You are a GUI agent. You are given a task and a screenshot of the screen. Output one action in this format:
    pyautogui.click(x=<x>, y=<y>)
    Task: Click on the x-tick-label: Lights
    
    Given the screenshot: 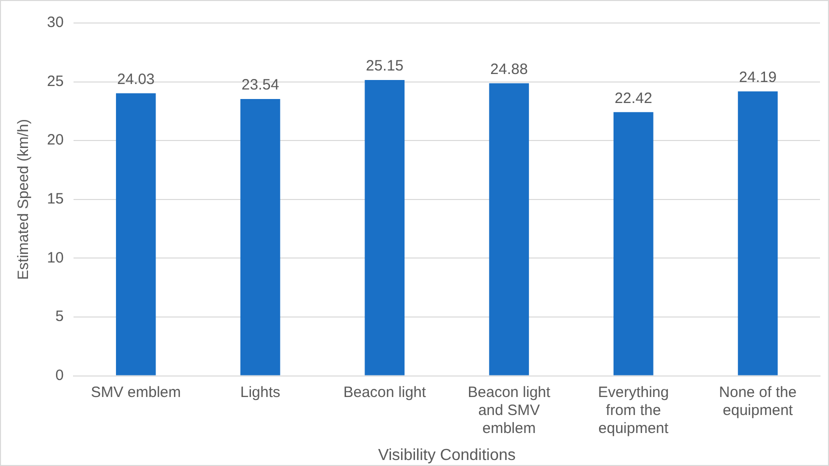 What is the action you would take?
    pyautogui.click(x=260, y=392)
    